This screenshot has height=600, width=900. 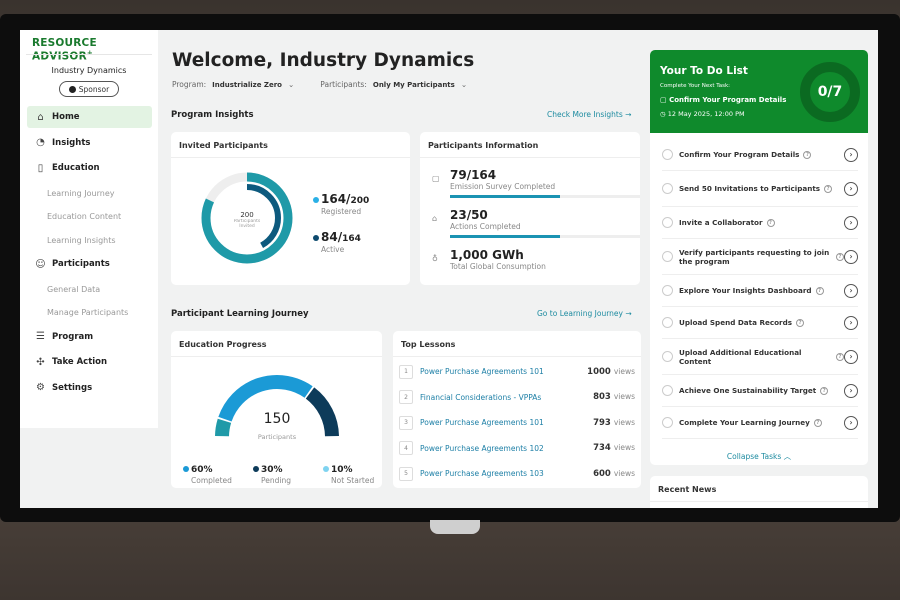 I want to click on sidebar-item: ☰ Program, so click(x=89, y=337).